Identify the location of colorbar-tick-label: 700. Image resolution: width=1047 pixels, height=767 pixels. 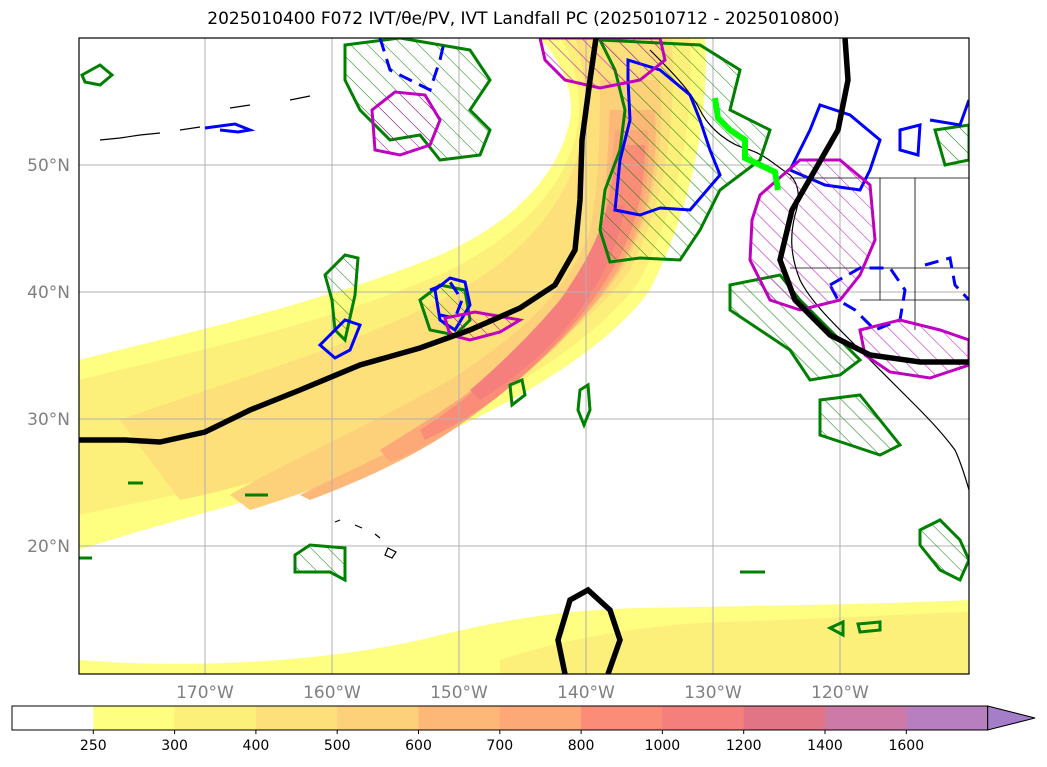
(499, 746).